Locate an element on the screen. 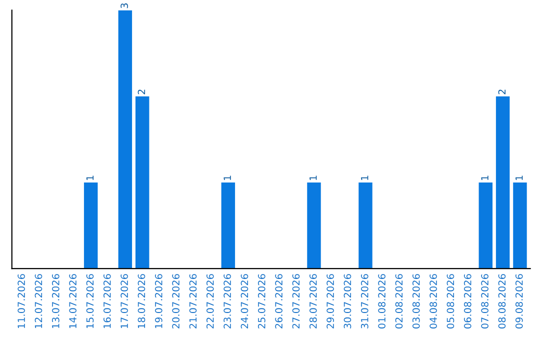 Image resolution: width=540 pixels, height=340 pixels. x-tick-label: 04.08.2026 is located at coordinates (433, 301).